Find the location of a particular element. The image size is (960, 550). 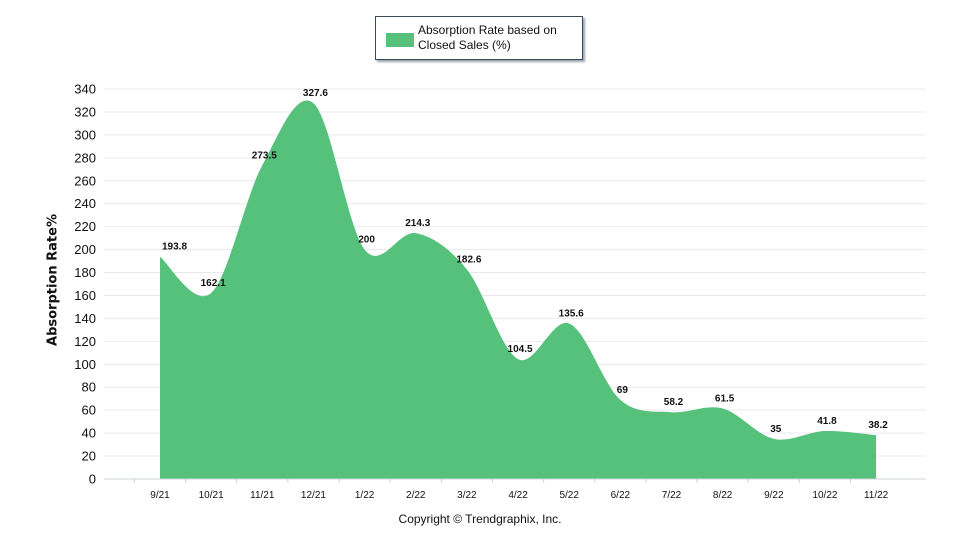

x-tick-label: 8/22 is located at coordinates (723, 495).